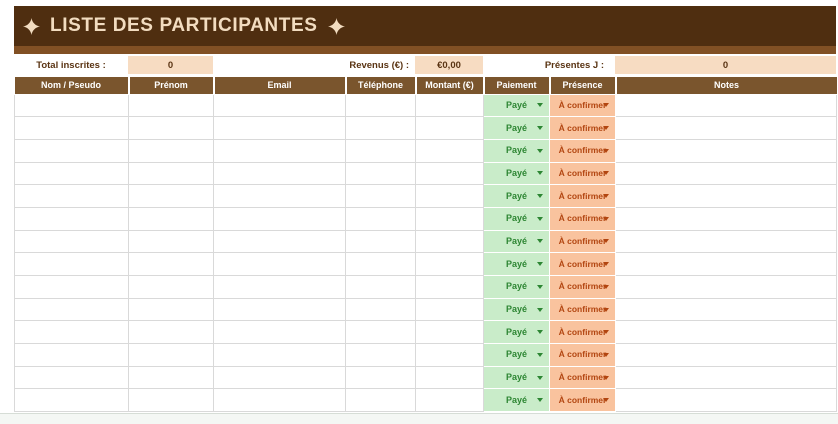  Describe the element at coordinates (726, 86) in the screenshot. I see `column-header-notes: Notes` at that location.